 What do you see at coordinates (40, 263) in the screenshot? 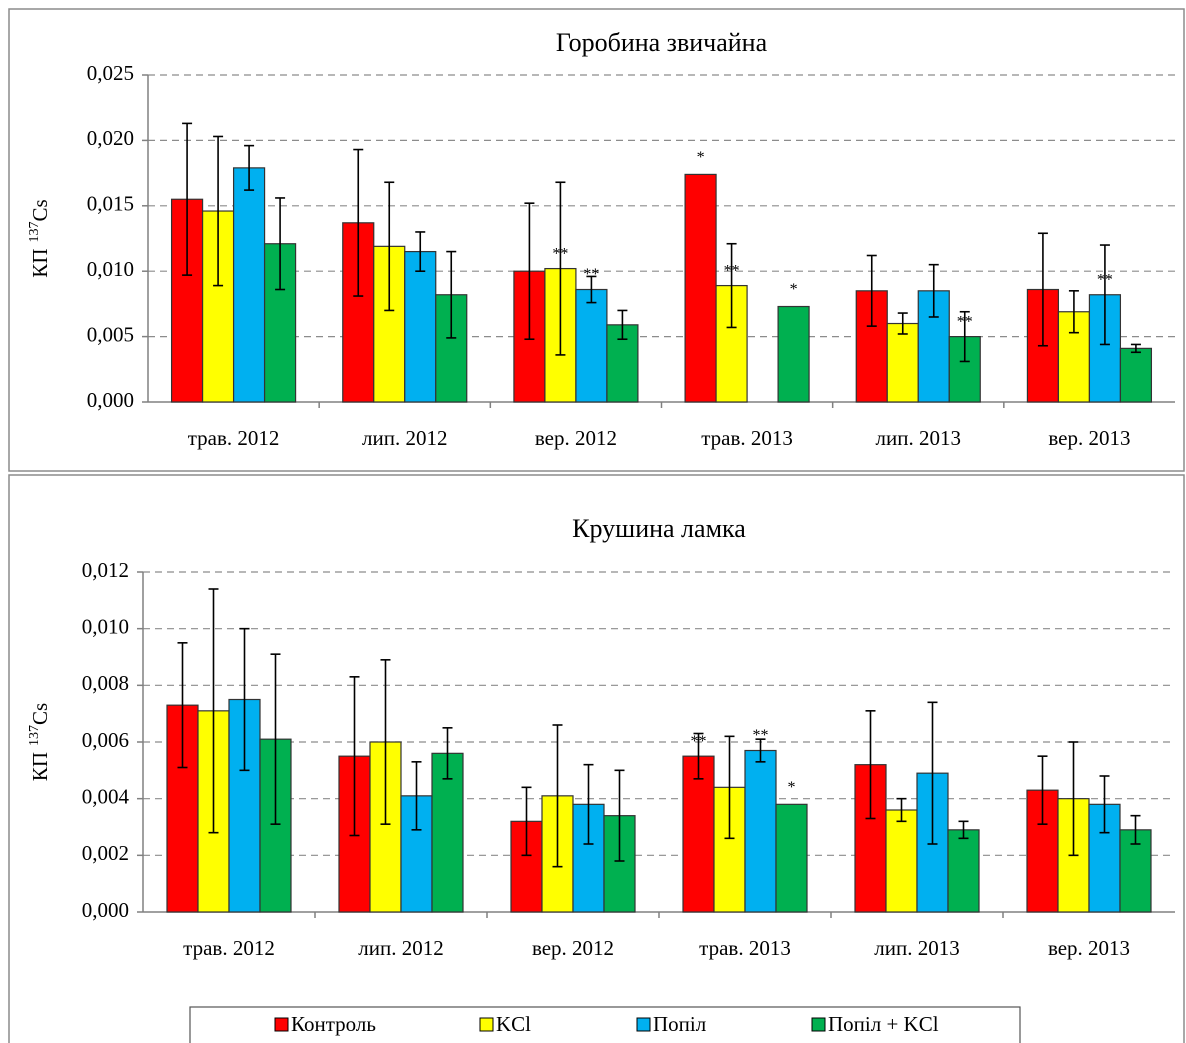
I see `y-label-text: КП` at bounding box center [40, 263].